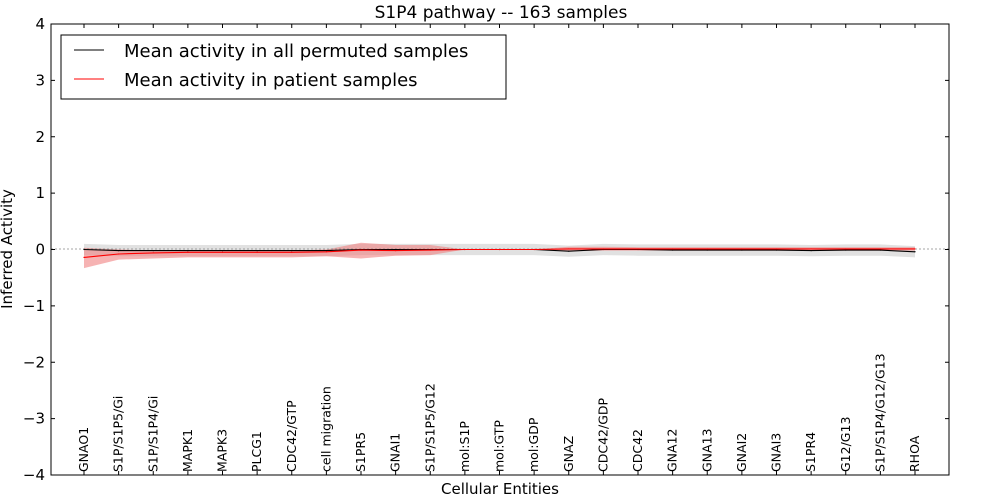 The image size is (1000, 500). What do you see at coordinates (187, 450) in the screenshot?
I see `x-tick-label: MAPK1` at bounding box center [187, 450].